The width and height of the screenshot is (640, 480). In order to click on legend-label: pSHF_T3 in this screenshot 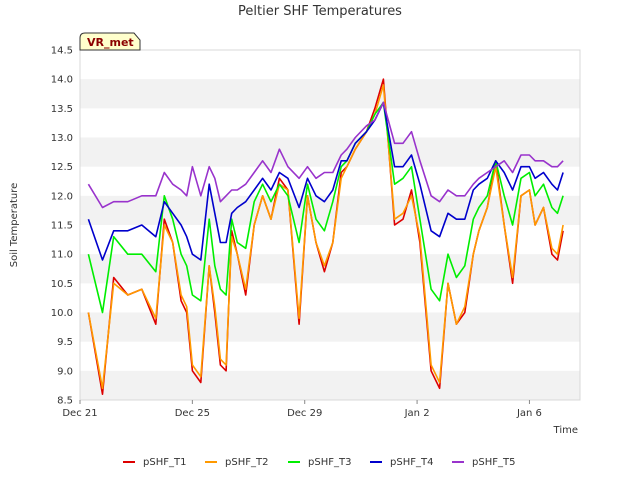, I will do `click(329, 462)`.